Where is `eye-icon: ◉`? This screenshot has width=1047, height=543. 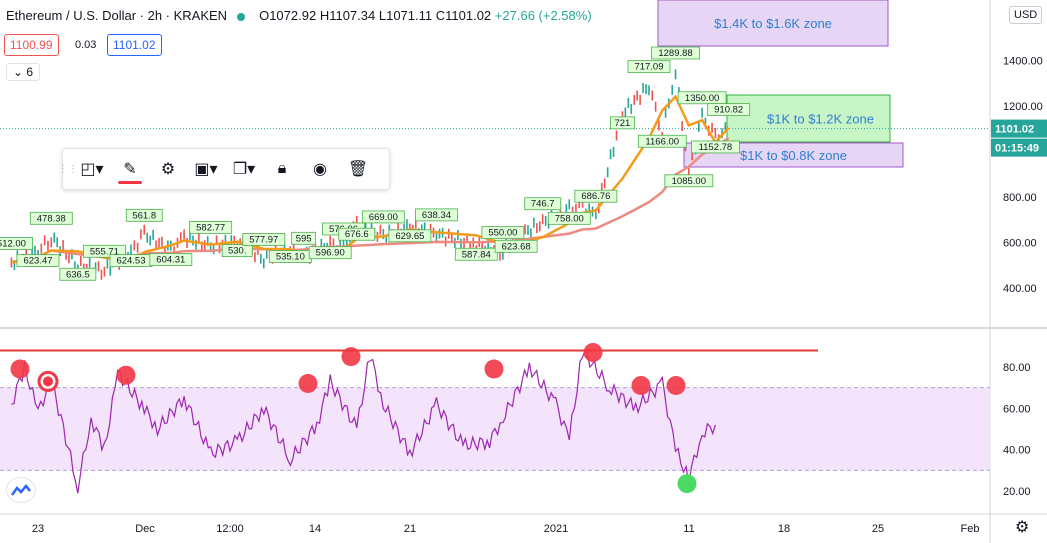
eye-icon: ◉ is located at coordinates (320, 169).